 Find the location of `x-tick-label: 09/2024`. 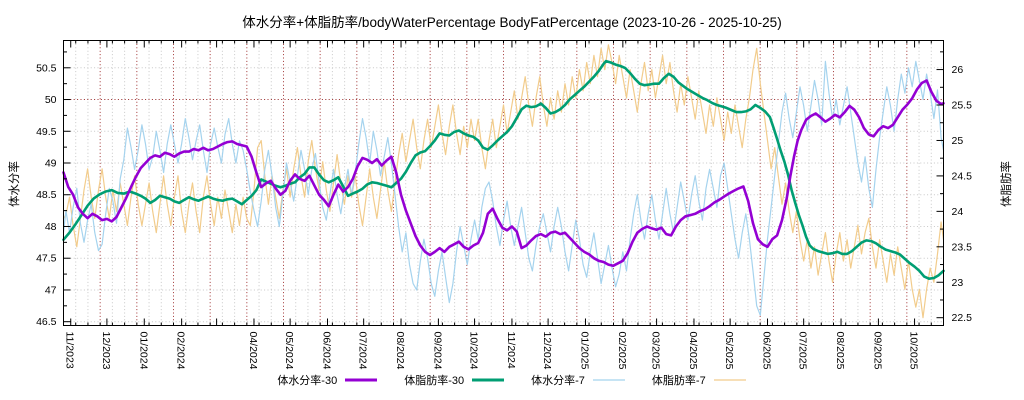

x-tick-label: 09/2024 is located at coordinates (437, 351).